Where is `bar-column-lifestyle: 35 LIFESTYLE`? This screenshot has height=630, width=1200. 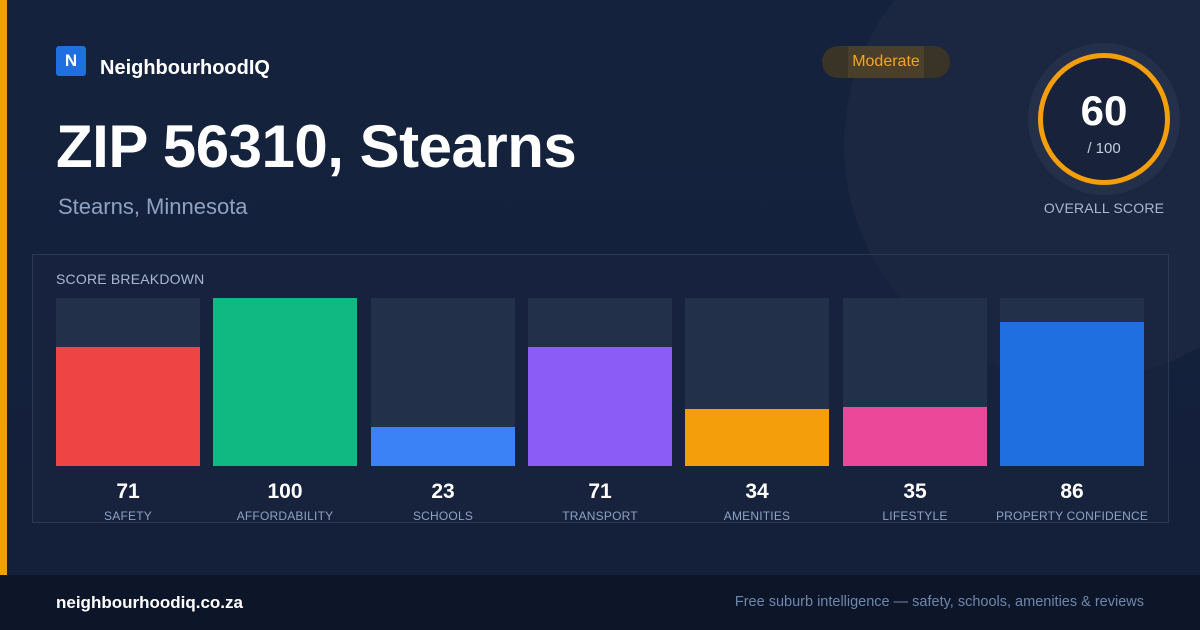
bar-column-lifestyle: 35 LIFESTYLE is located at coordinates (915, 413).